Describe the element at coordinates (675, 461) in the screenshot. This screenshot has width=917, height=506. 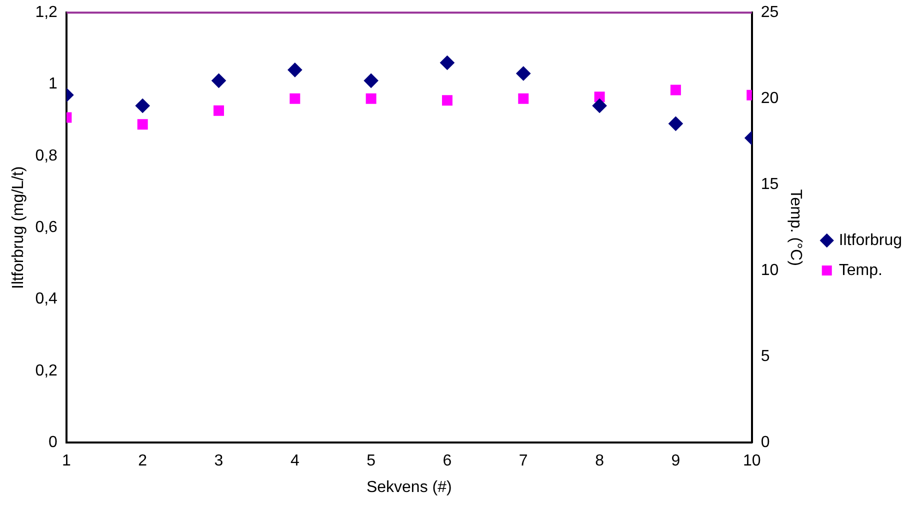
I see `x-tick-label: 9` at that location.